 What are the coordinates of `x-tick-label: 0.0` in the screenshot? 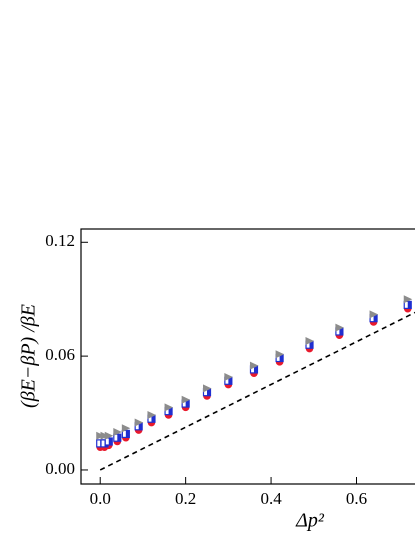 It's located at (100, 498).